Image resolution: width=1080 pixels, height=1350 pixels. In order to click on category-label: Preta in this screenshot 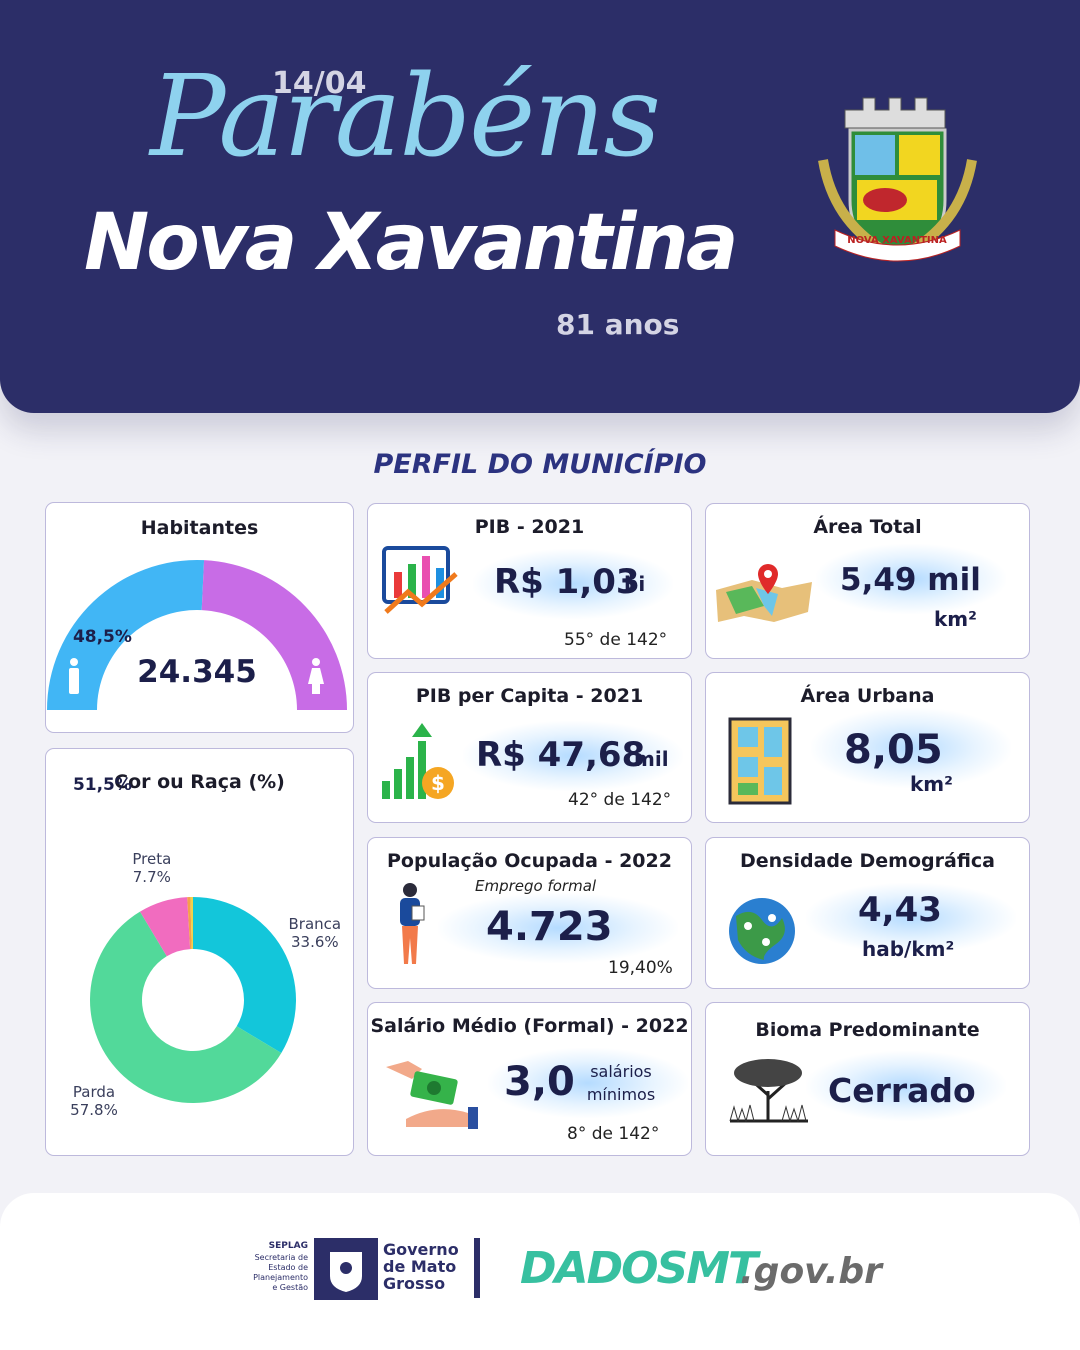, I will do `click(151, 859)`.